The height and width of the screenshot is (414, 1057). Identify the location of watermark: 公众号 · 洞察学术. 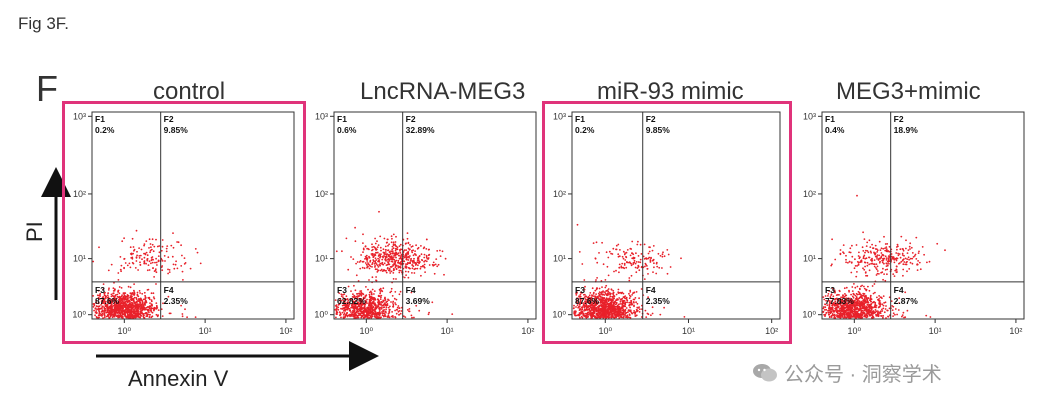
(847, 372).